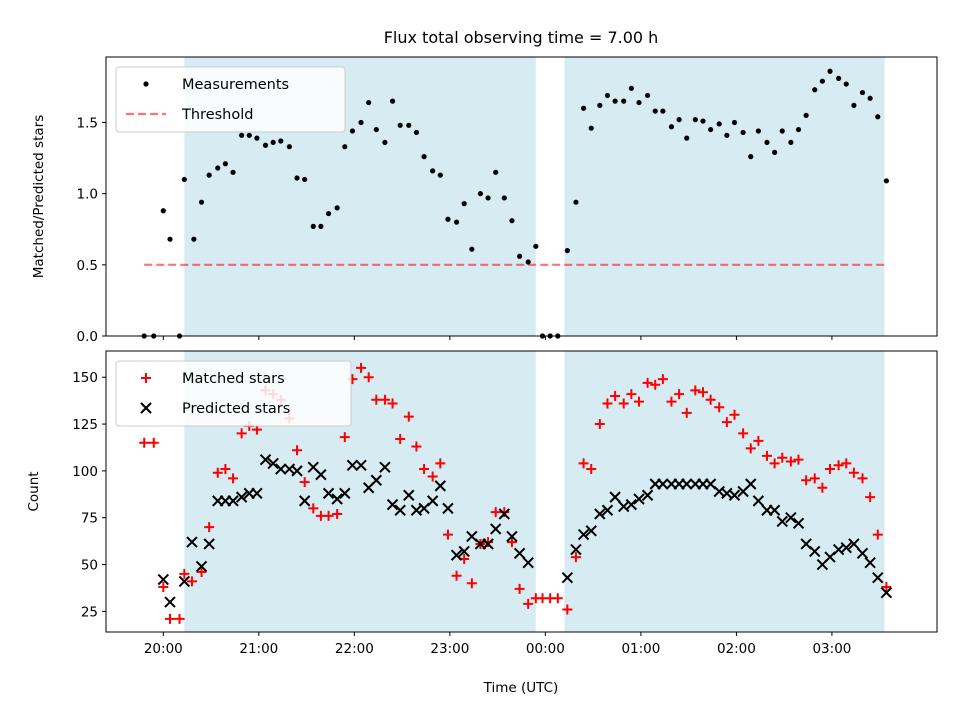  Describe the element at coordinates (233, 379) in the screenshot. I see `legend-label: Matched stars` at that location.